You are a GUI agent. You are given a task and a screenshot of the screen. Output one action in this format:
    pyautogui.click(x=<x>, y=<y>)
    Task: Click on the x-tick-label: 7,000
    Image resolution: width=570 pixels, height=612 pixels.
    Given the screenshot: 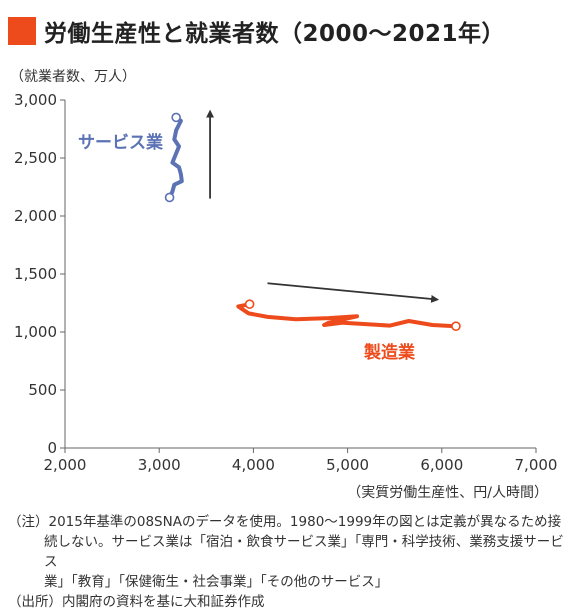 What is the action you would take?
    pyautogui.click(x=536, y=465)
    